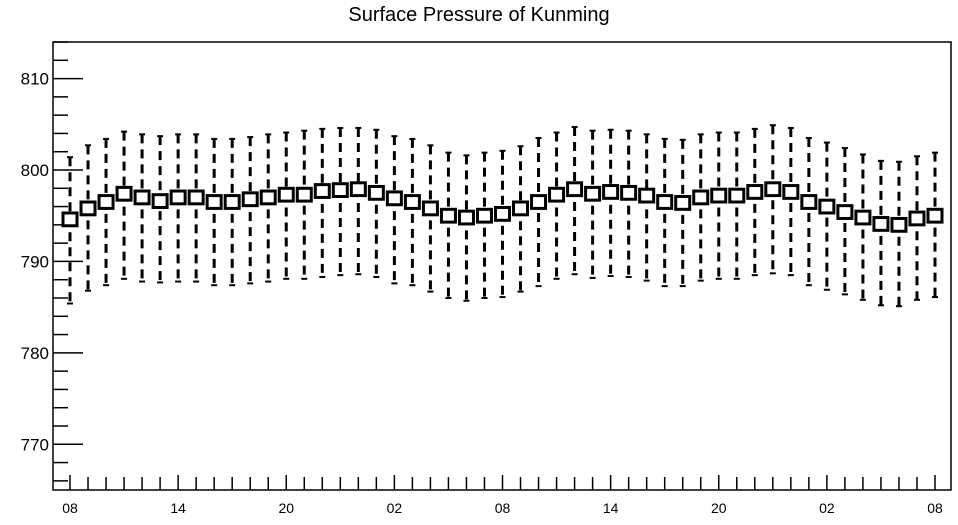 This screenshot has height=525, width=958. I want to click on x-axis: 08 14 20 02 08 14 20 02 08, so click(502, 495).